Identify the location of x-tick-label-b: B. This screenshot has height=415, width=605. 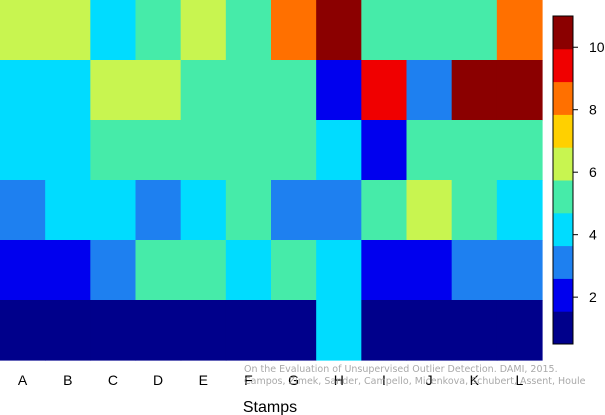
(67, 380).